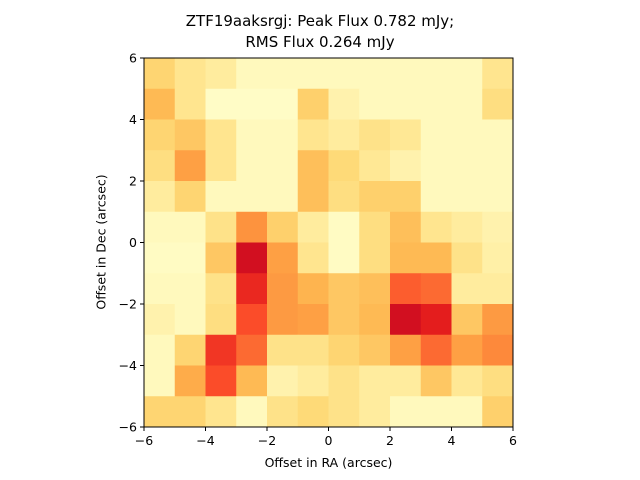 The width and height of the screenshot is (640, 480). I want to click on x-tick-label: 4, so click(452, 440).